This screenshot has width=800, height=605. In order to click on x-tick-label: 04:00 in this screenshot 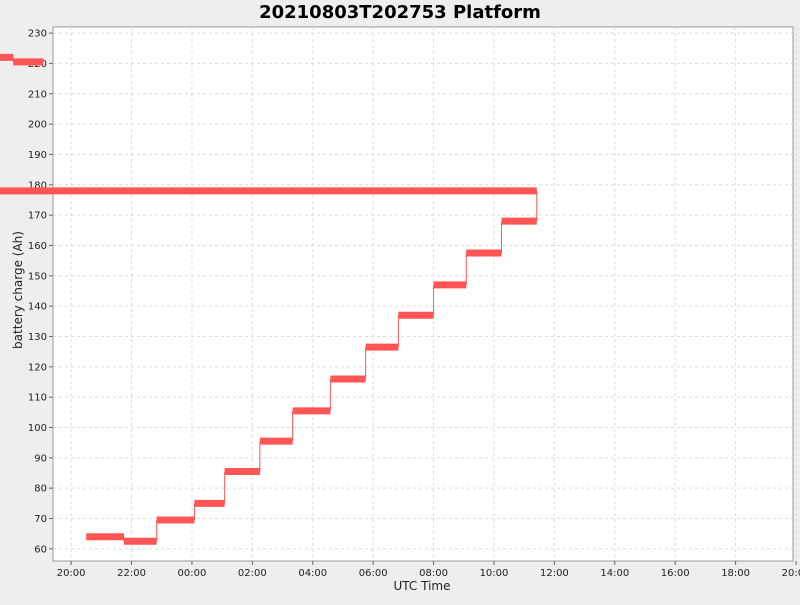, I will do `click(312, 573)`.